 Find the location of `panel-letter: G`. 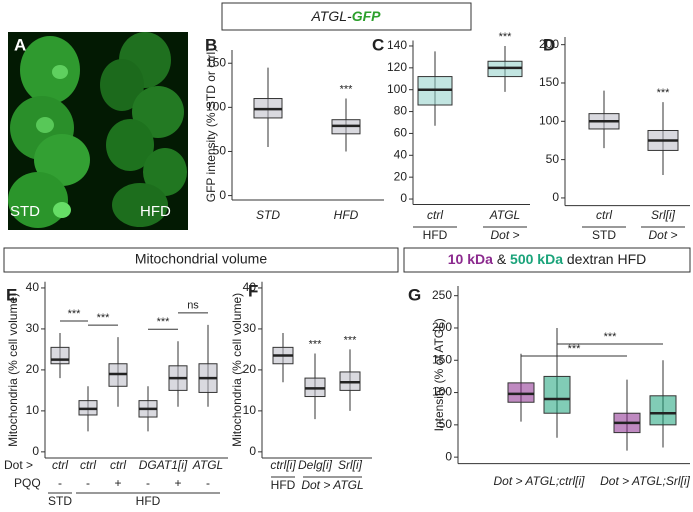

panel-letter: G is located at coordinates (414, 294).